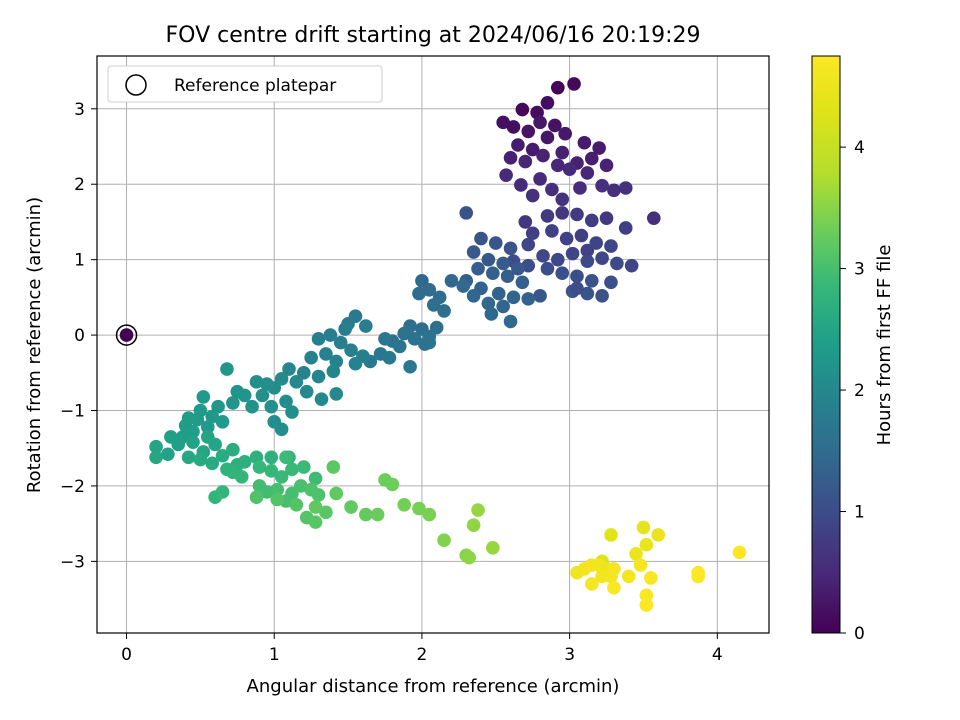 The height and width of the screenshot is (720, 960). What do you see at coordinates (274, 655) in the screenshot?
I see `x-tick-label: 1` at bounding box center [274, 655].